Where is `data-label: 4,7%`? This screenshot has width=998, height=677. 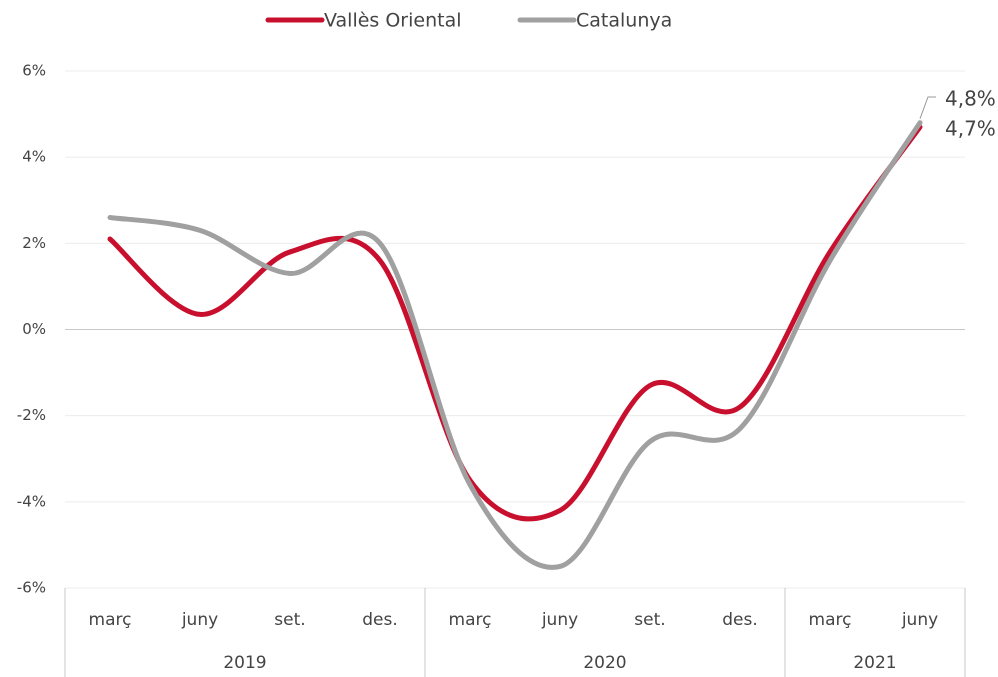
data-label: 4,7% is located at coordinates (970, 129).